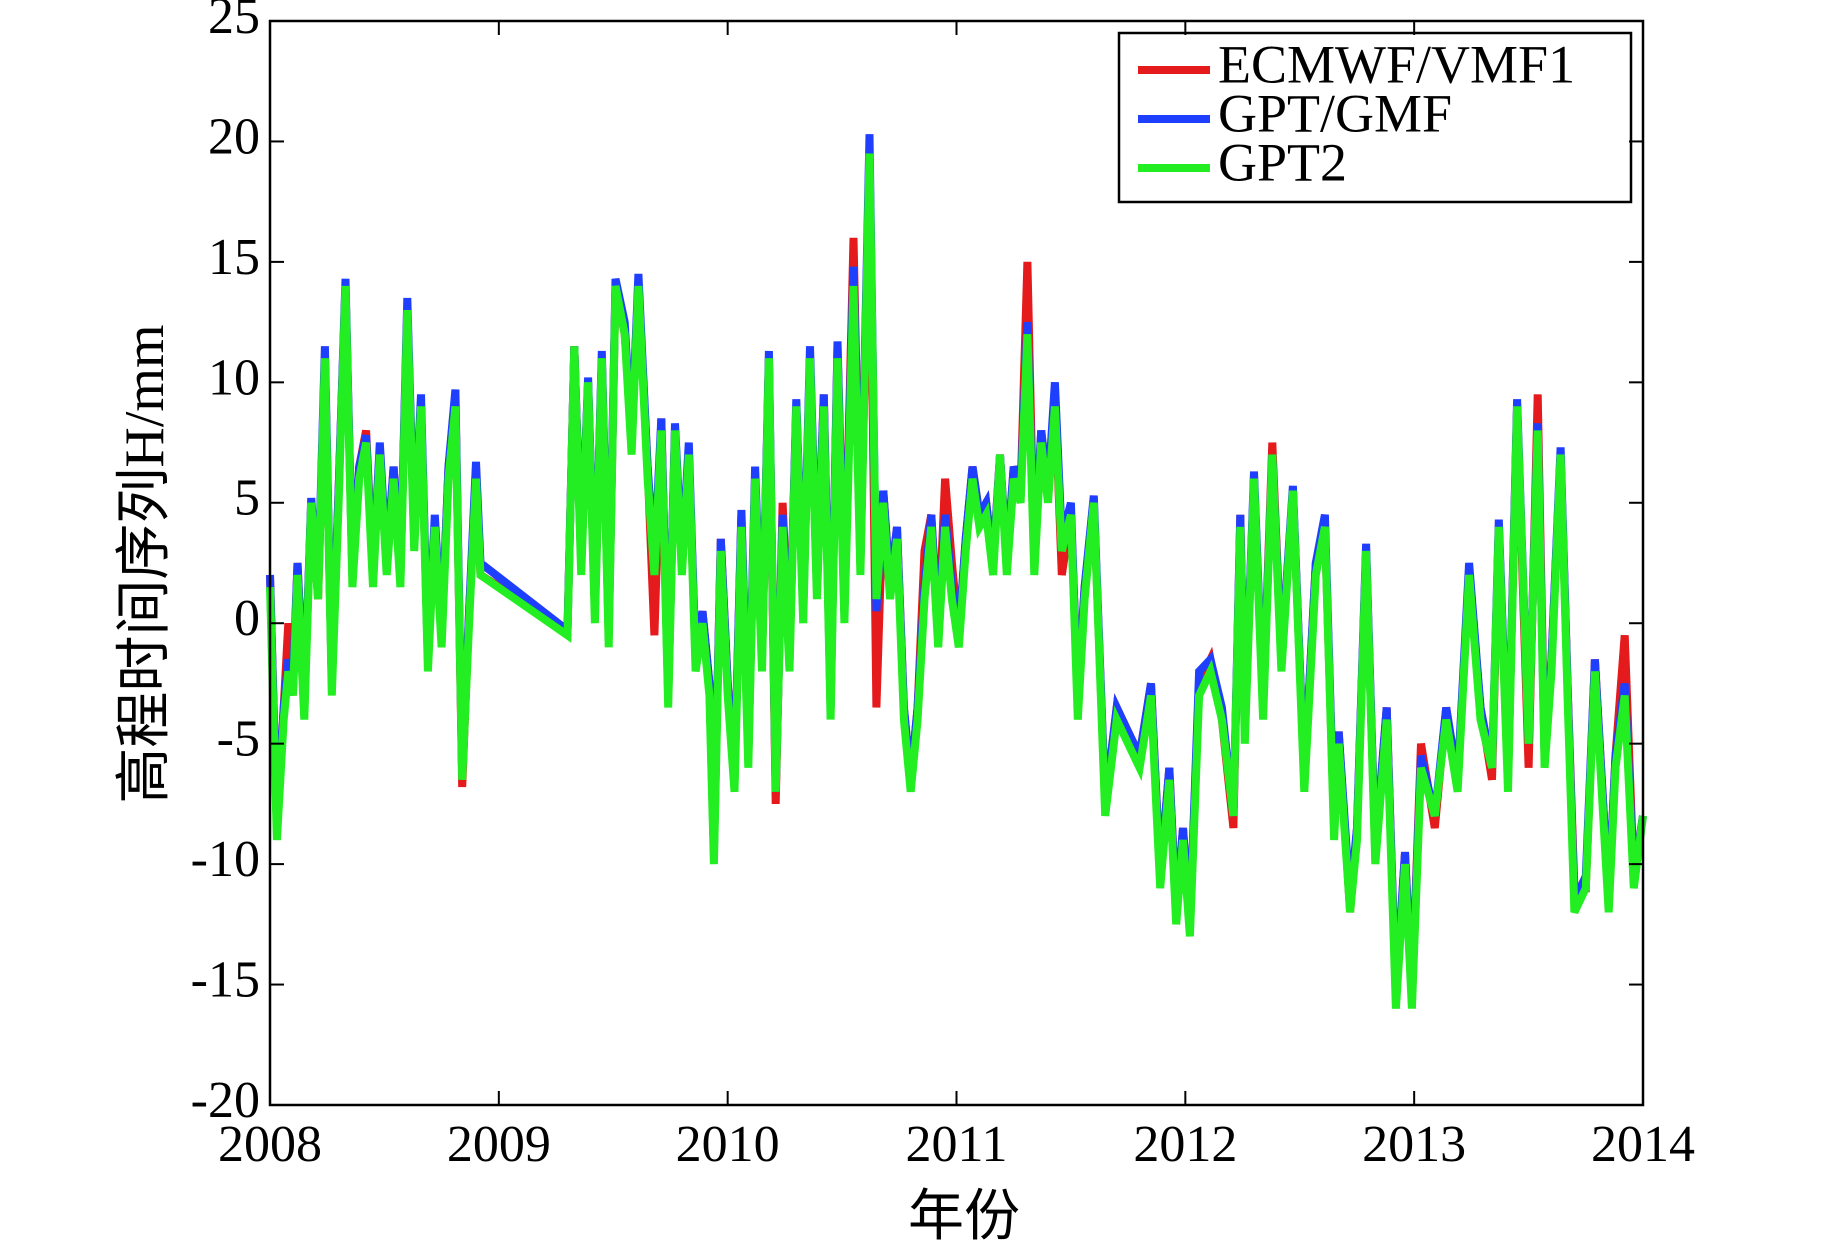  What do you see at coordinates (225, 1100) in the screenshot?
I see `y-tick-label: -20` at bounding box center [225, 1100].